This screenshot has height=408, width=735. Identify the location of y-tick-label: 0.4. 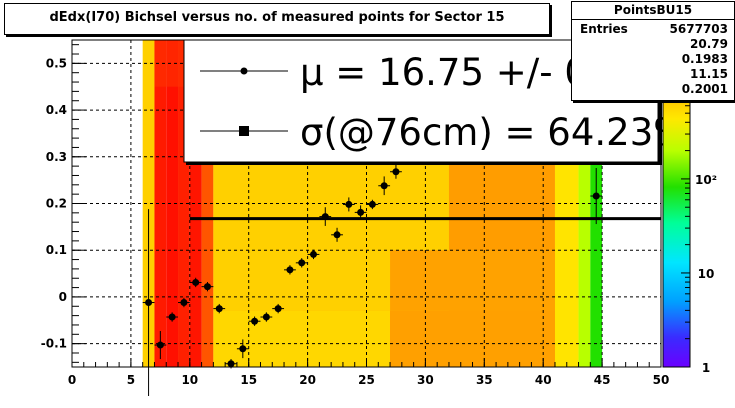
(56, 110).